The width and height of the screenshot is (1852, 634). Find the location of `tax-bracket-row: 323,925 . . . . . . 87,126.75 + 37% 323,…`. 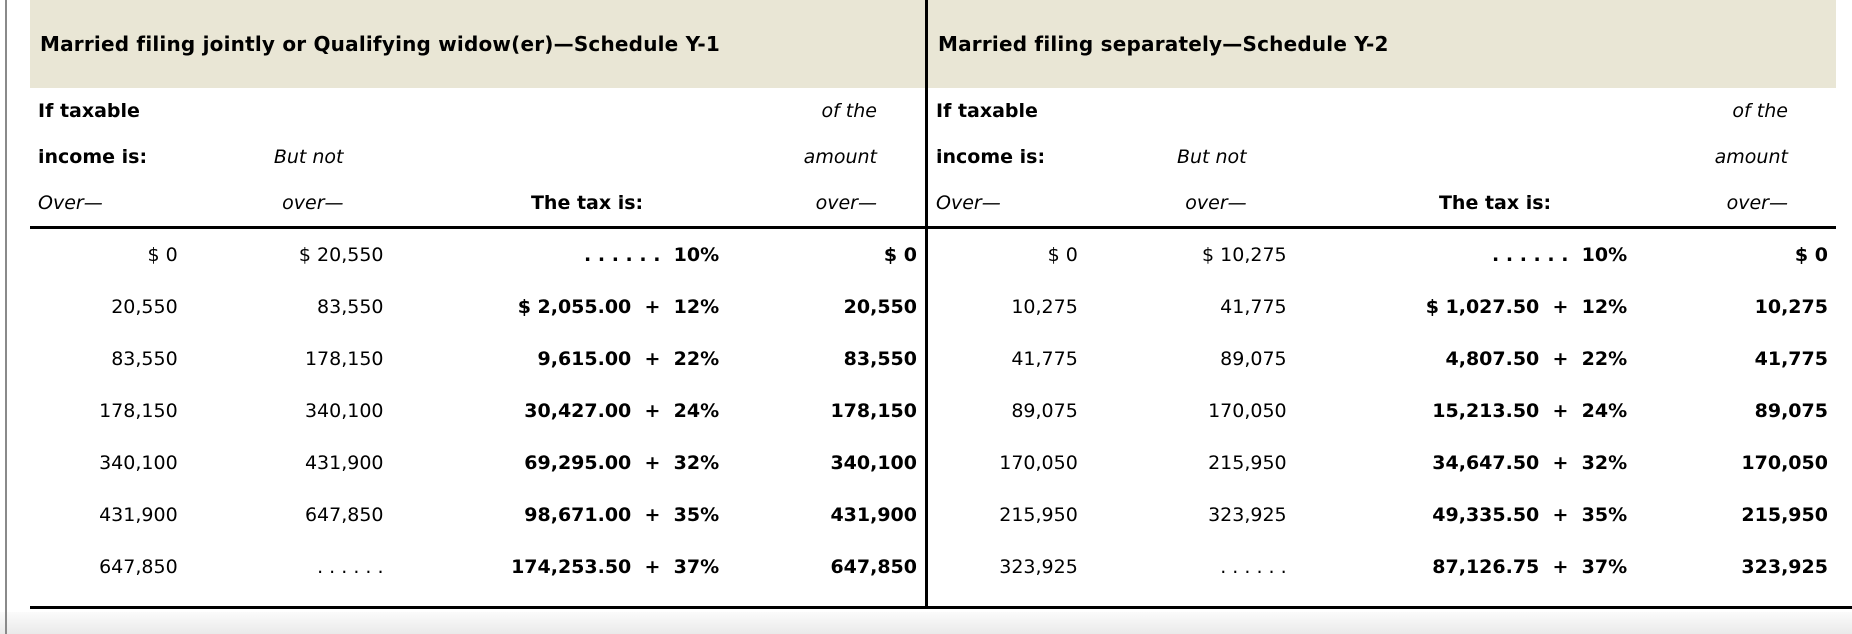

tax-bracket-row: 323,925 . . . . . . 87,126.75 + 37% 323,… is located at coordinates (1382, 567).